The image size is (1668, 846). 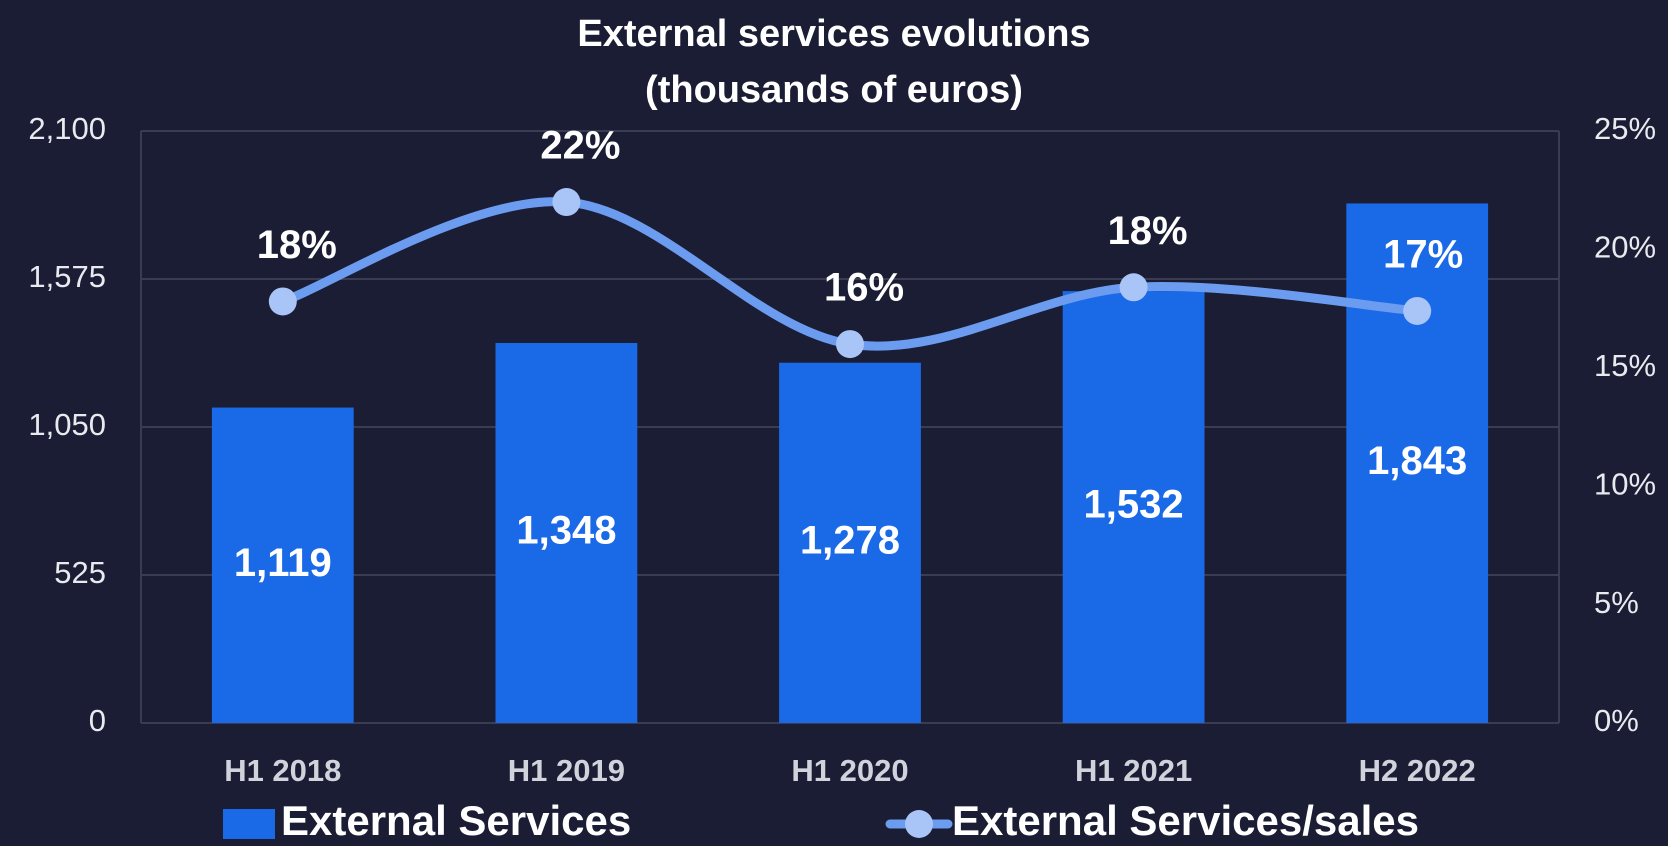 I want to click on x-tick-label: H1 2020, so click(x=849, y=770).